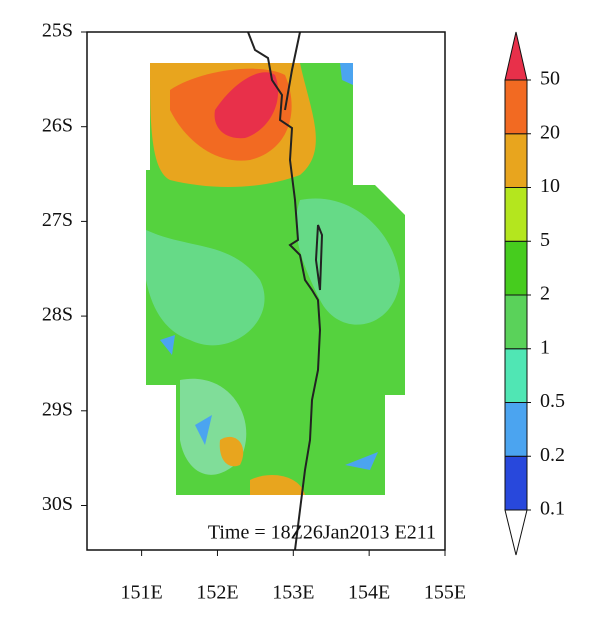  What do you see at coordinates (550, 132) in the screenshot?
I see `colorbar-label: 20` at bounding box center [550, 132].